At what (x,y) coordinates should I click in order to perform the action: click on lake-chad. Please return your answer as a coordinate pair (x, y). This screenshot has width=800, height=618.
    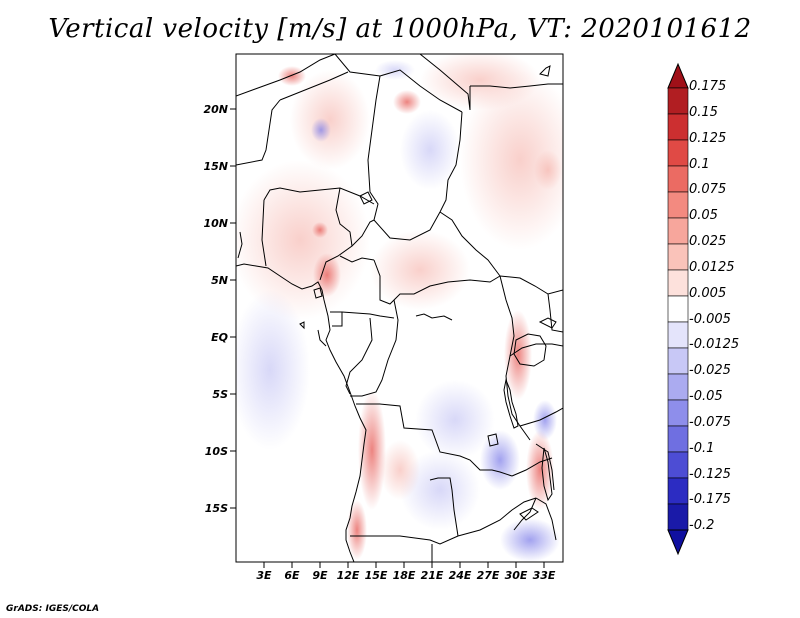
    Looking at the image, I should click on (366, 198).